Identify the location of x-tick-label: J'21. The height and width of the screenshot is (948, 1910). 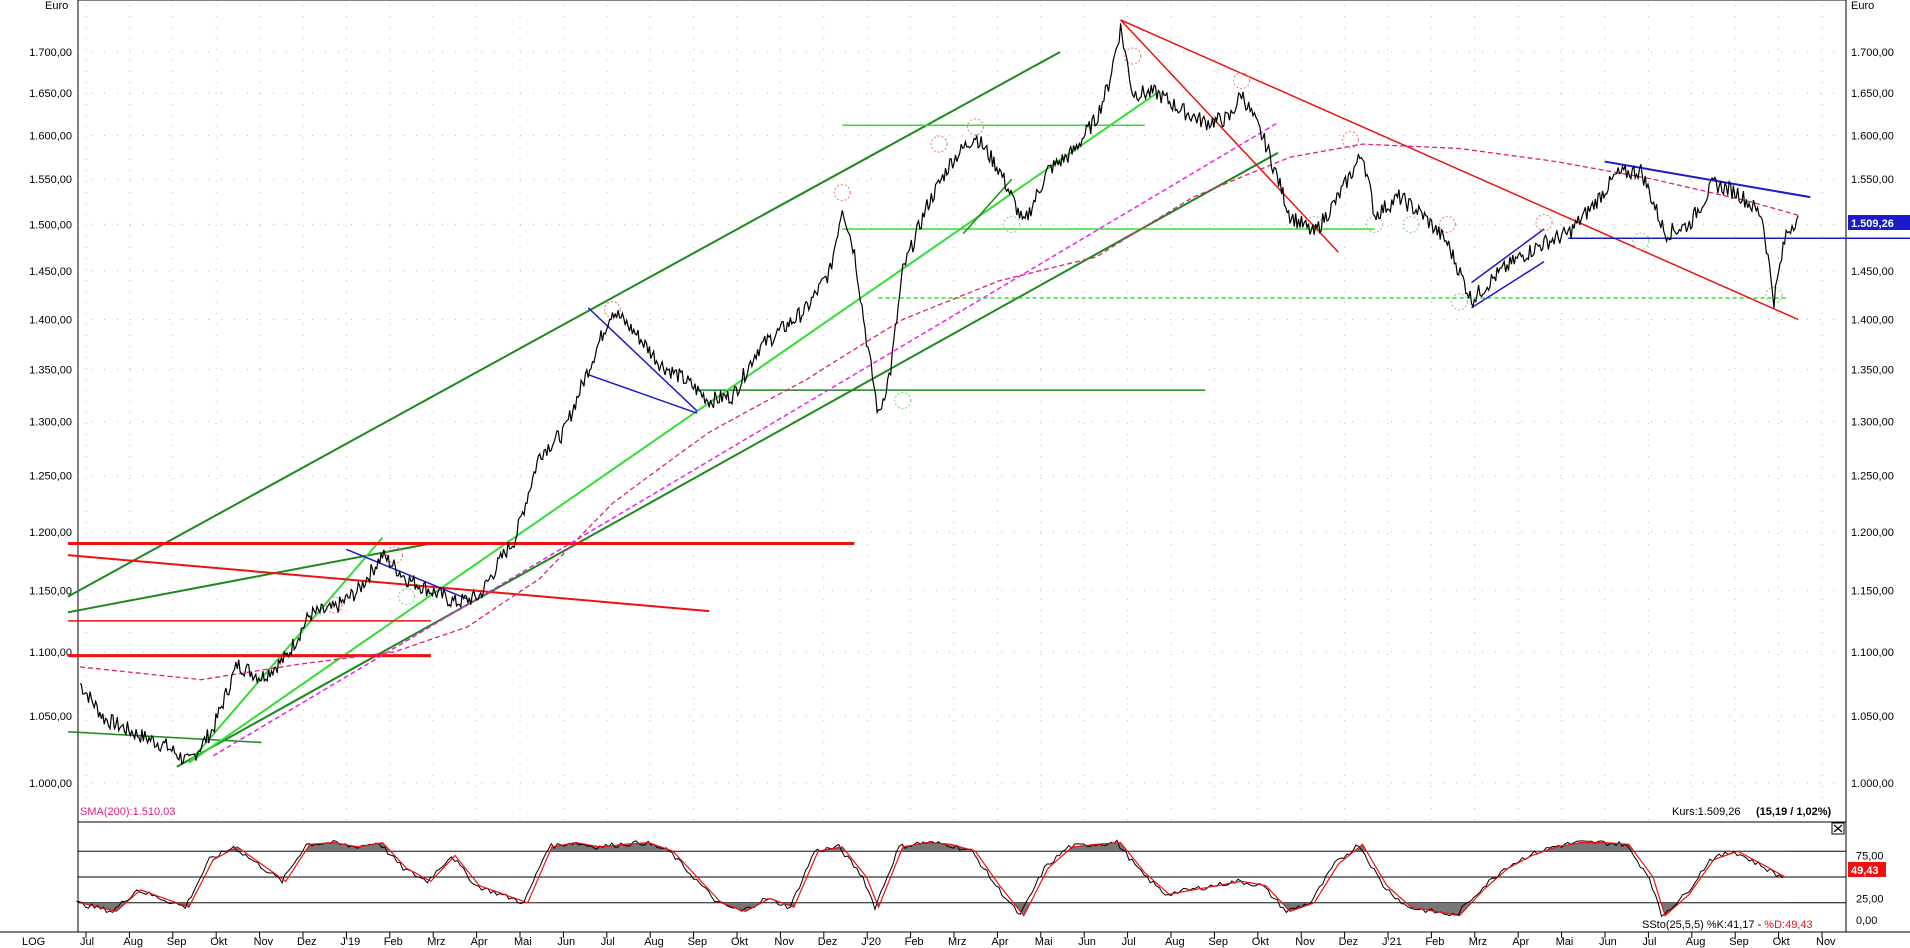
(1392, 942).